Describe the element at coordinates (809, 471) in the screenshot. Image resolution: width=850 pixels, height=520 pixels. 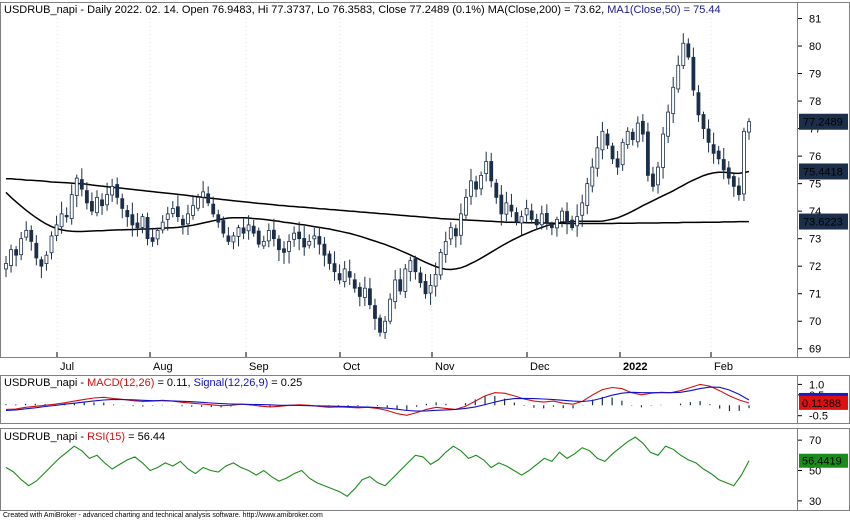
I see `rsi-axis-ticks: 70 50 30` at that location.